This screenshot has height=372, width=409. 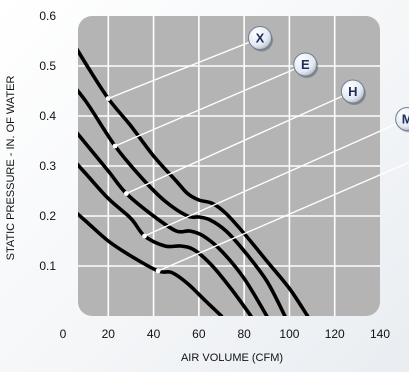 What do you see at coordinates (380, 334) in the screenshot?
I see `x-tick-label: 140` at bounding box center [380, 334].